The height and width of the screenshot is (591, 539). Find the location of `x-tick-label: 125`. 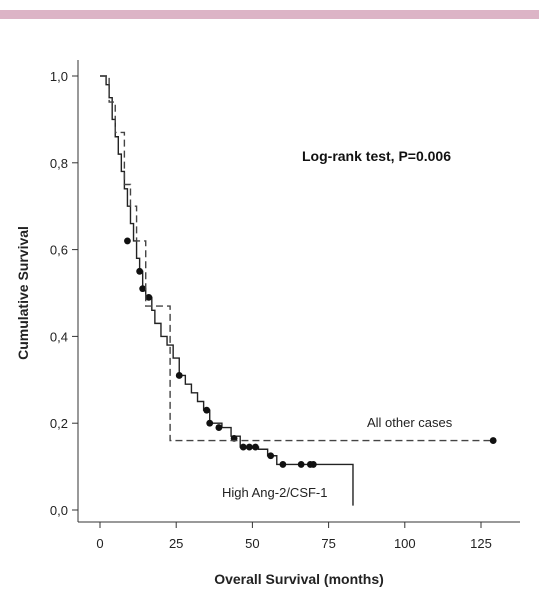

x-tick-label: 125 is located at coordinates (481, 543).